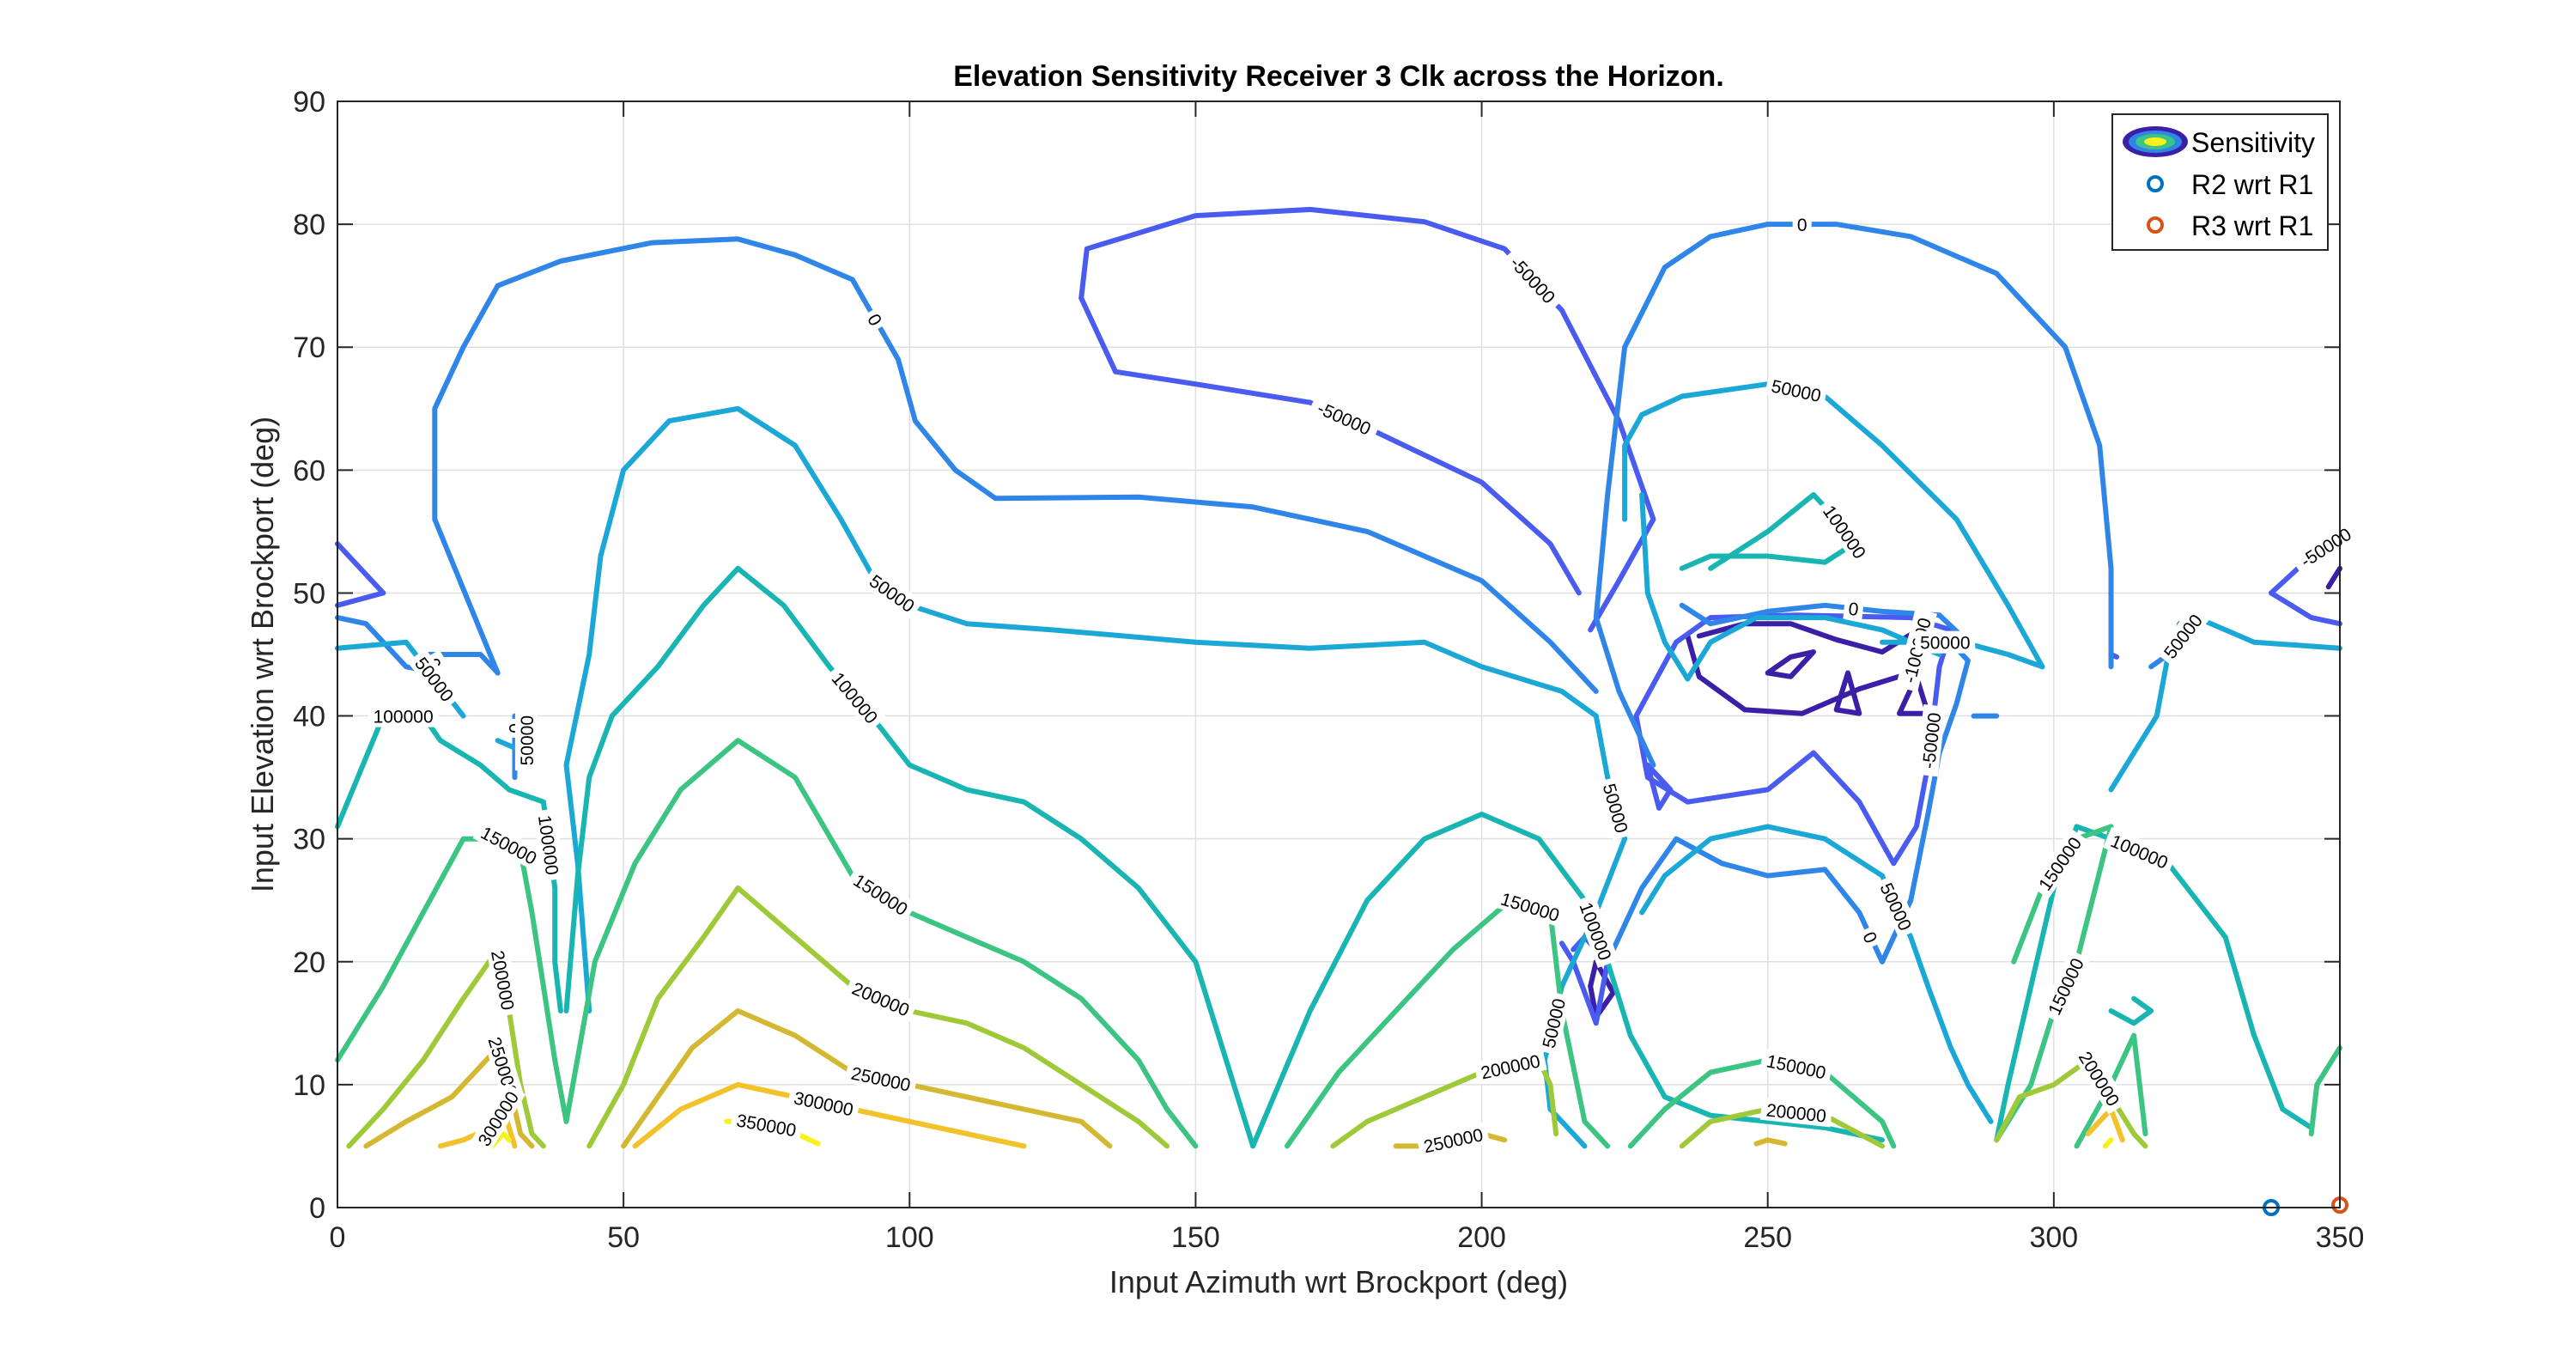  Describe the element at coordinates (309, 840) in the screenshot. I see `y-tick-label: 30` at that location.